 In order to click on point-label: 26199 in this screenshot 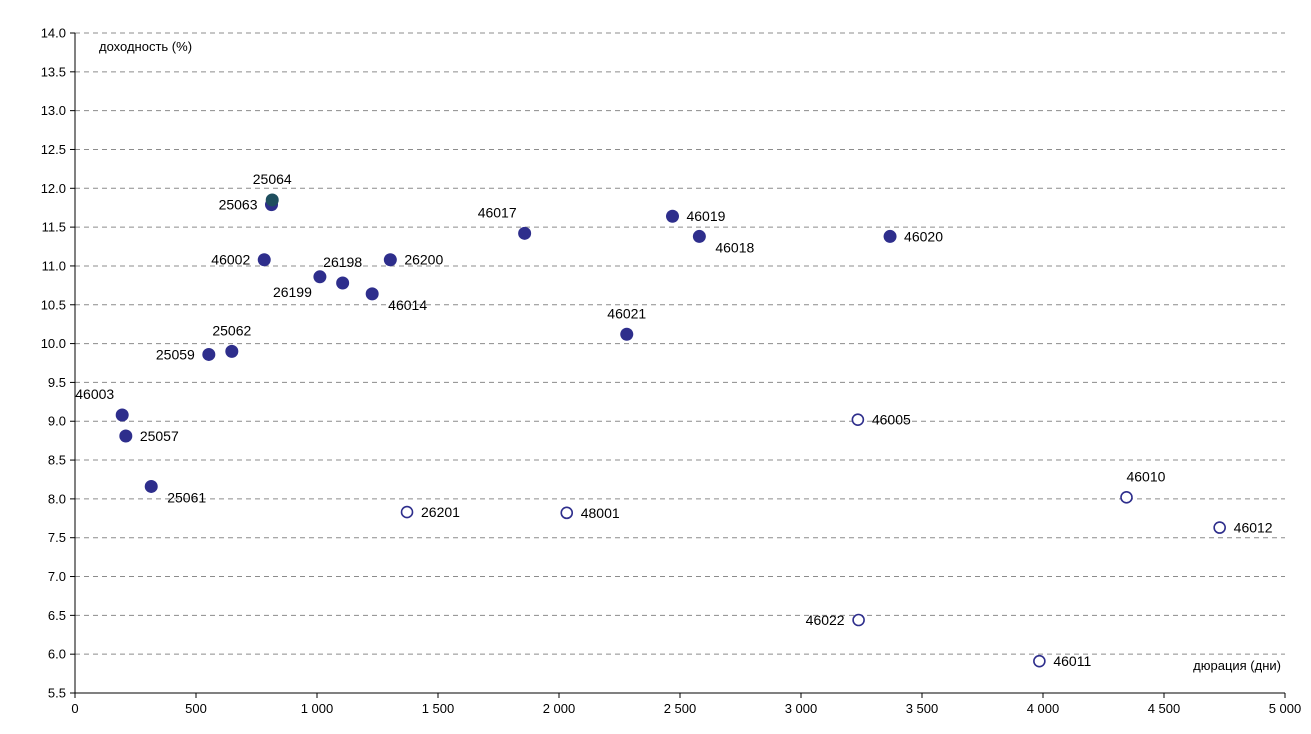, I will do `click(292, 292)`.